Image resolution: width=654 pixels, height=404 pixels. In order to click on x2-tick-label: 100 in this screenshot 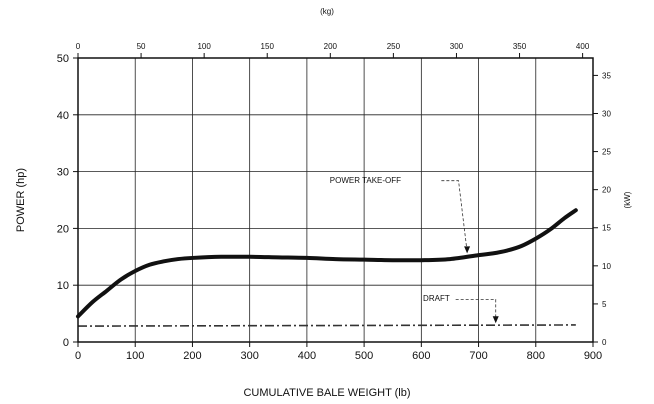, I will do `click(204, 46)`.